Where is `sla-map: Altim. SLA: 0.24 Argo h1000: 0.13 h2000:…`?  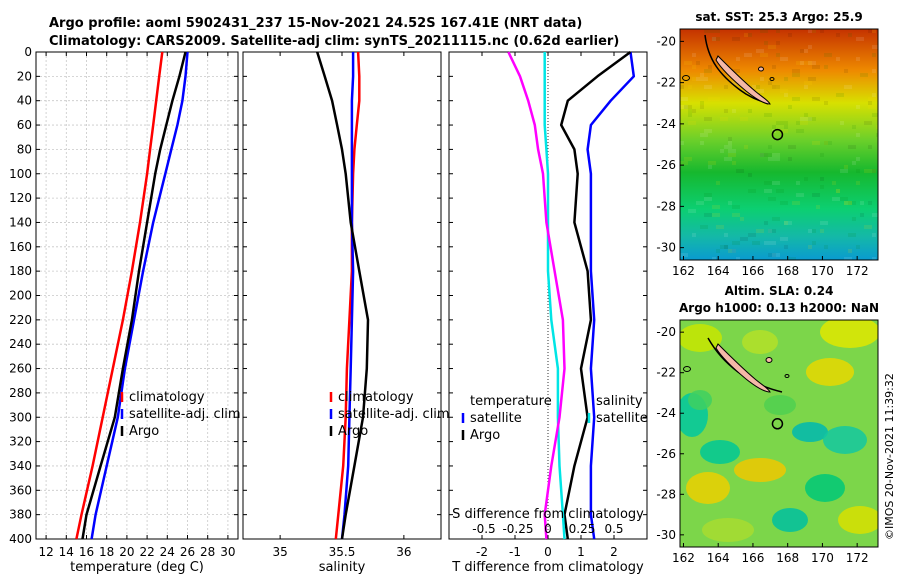 sla-map: Altim. SLA: 0.24 Argo h1000: 0.13 h2000:… is located at coordinates (767, 424).